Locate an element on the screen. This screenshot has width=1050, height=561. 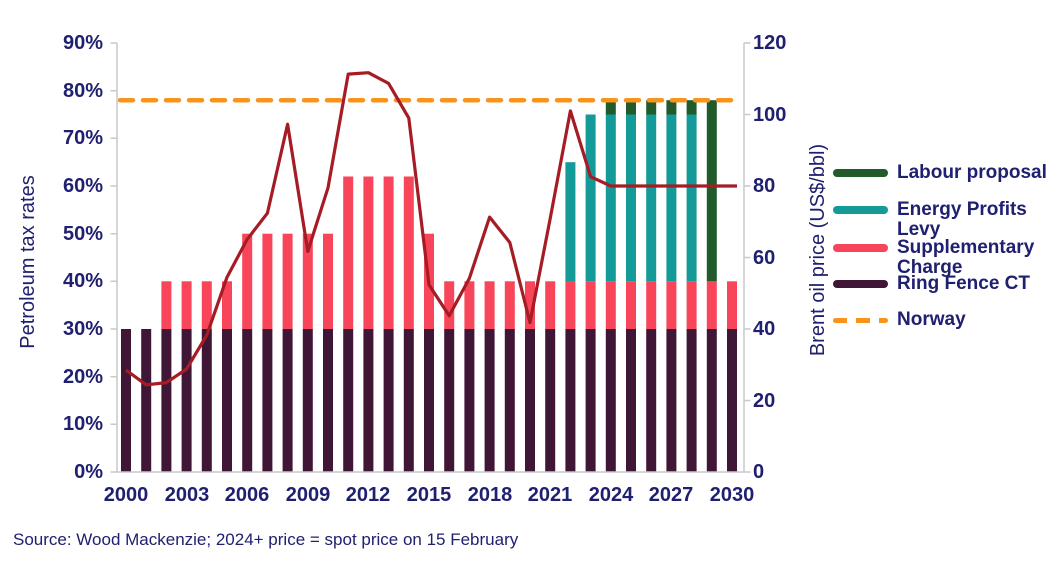
bar-2017-ring-fence-ct is located at coordinates (469, 400).